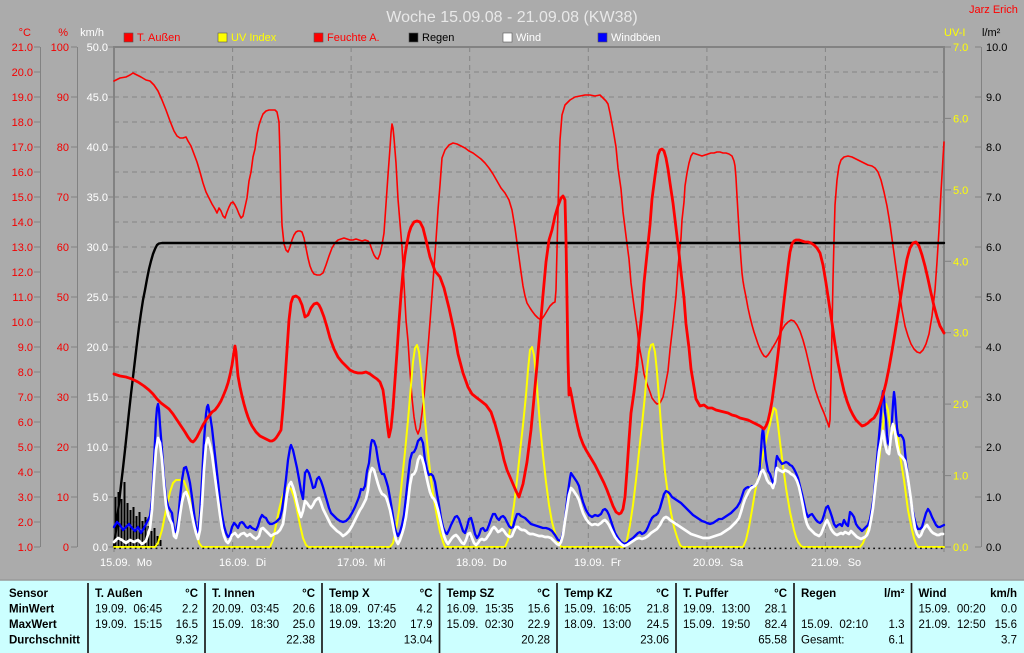 The width and height of the screenshot is (1024, 653). I want to click on svg-text: 18.09. 07:45, so click(362, 610).